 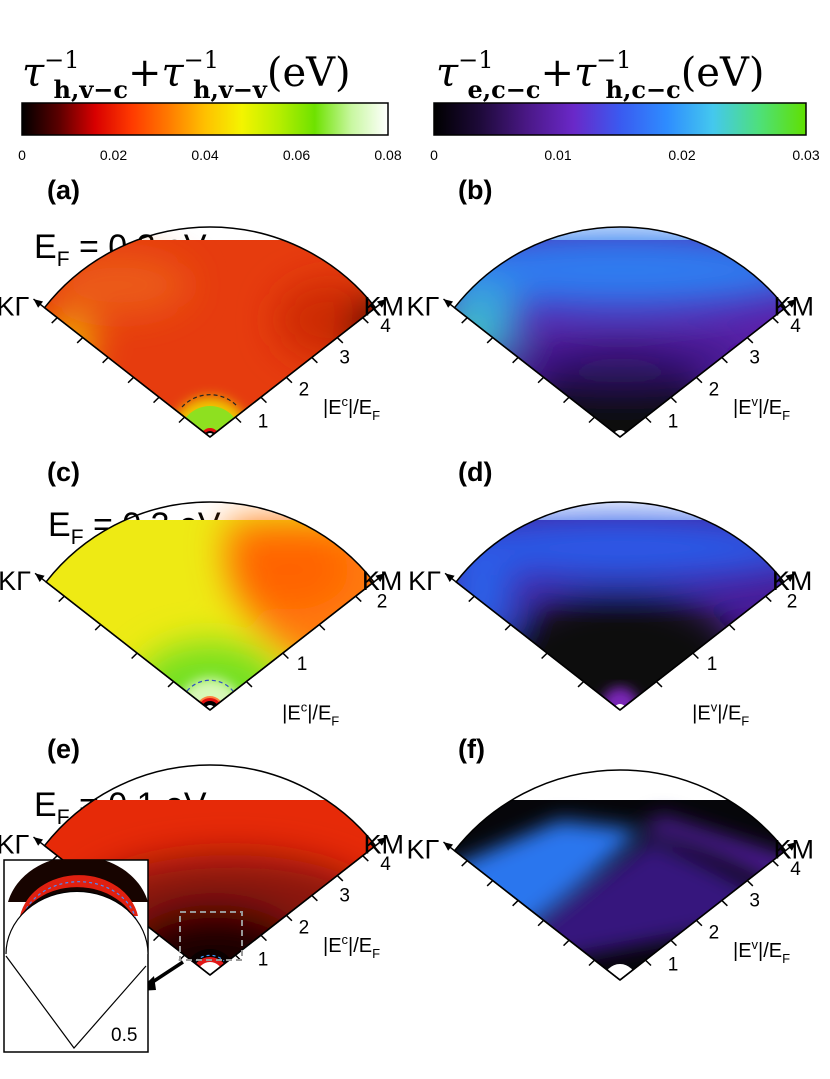 What do you see at coordinates (387, 155) in the screenshot?
I see `colorbar-tick-label: 0.08` at bounding box center [387, 155].